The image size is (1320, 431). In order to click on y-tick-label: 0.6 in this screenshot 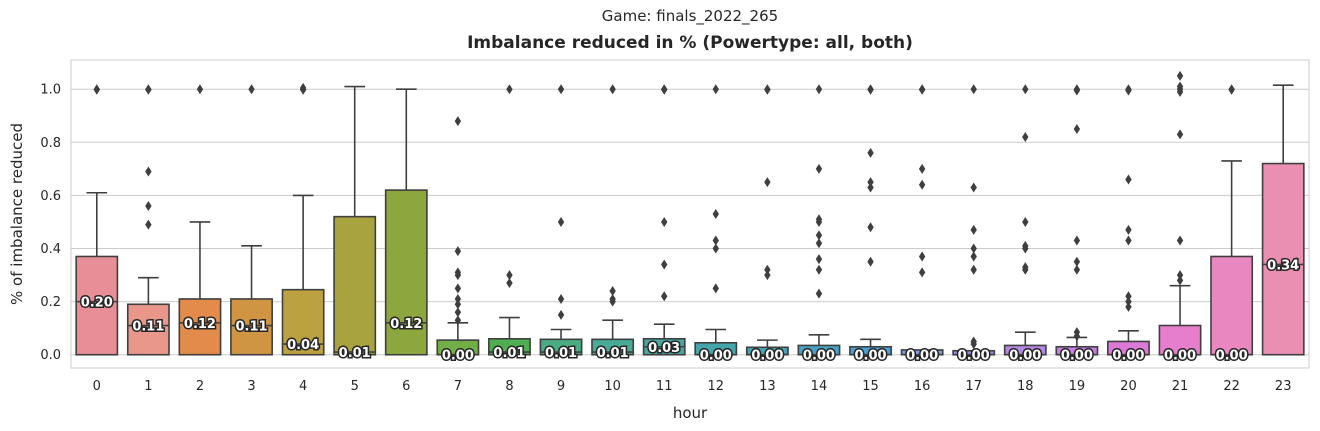, I will do `click(50, 196)`.